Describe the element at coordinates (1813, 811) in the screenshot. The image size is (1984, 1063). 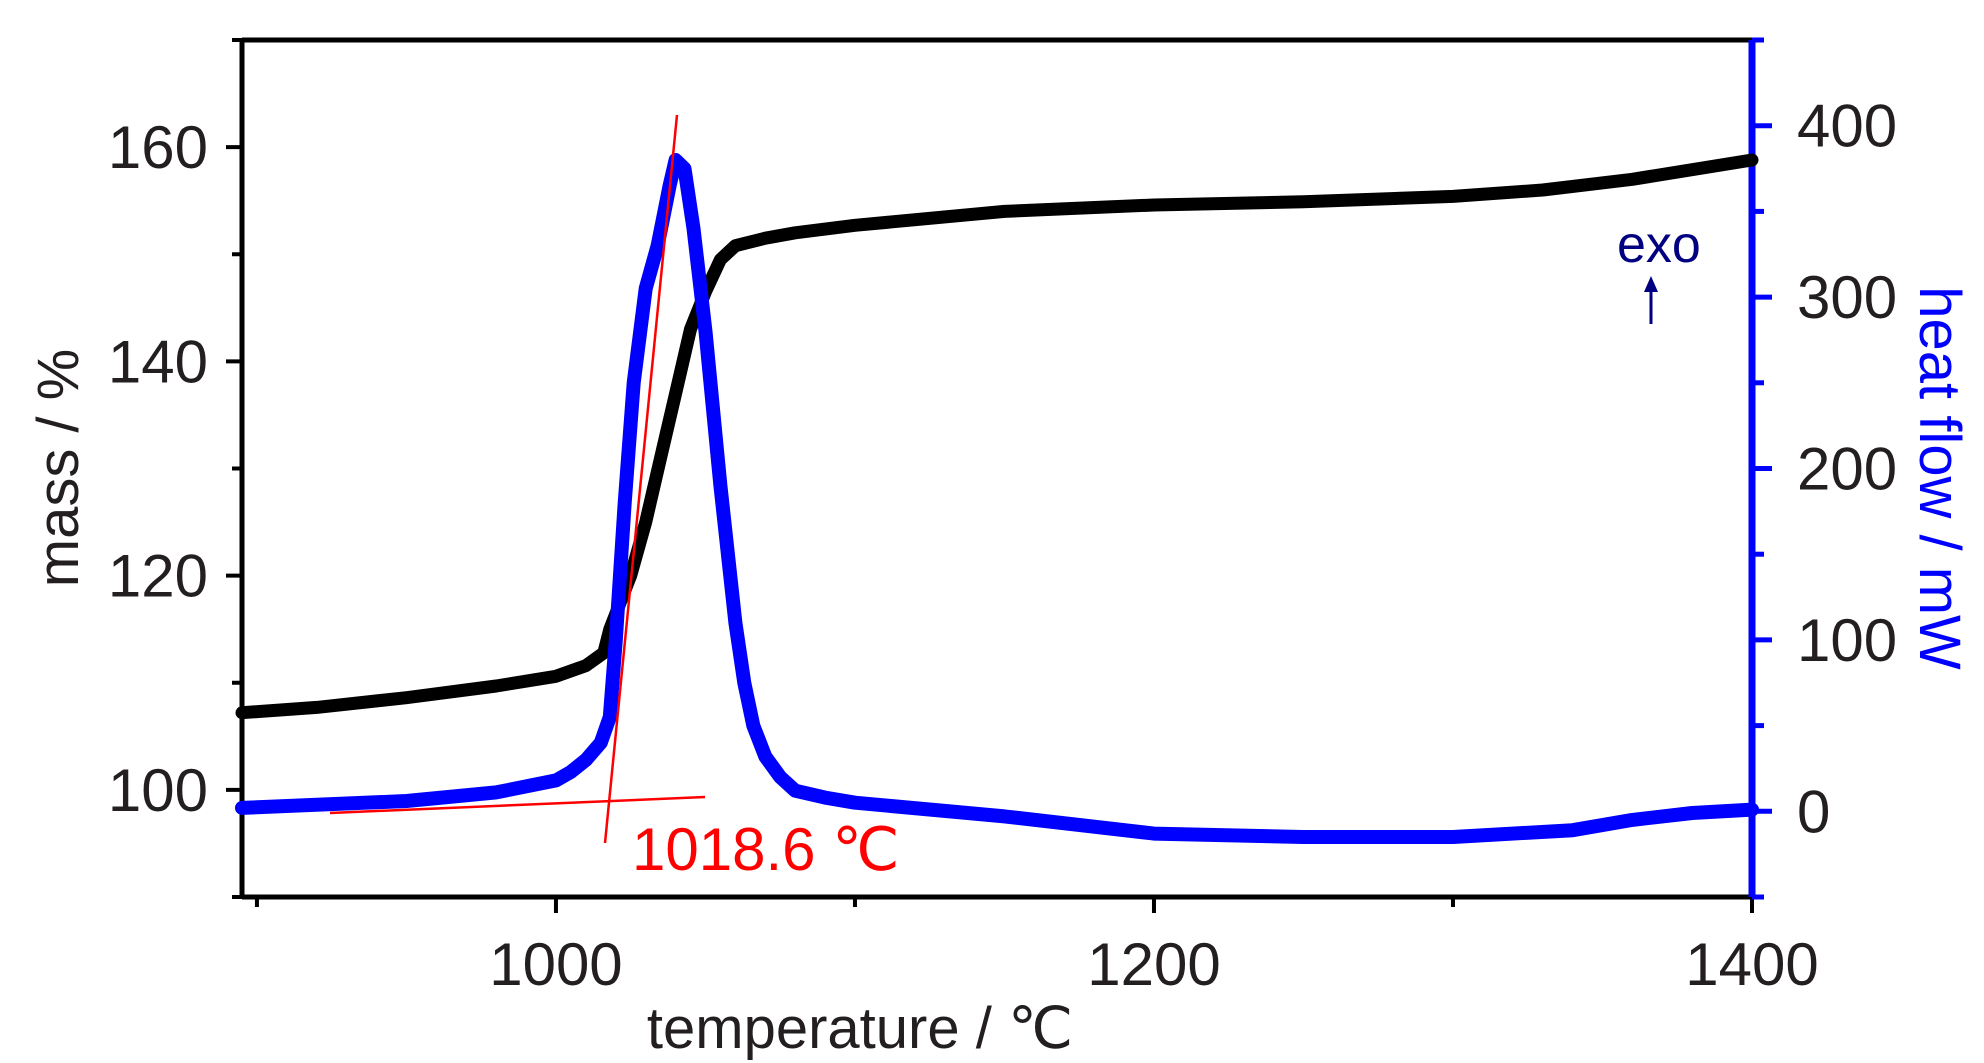
I see `y-right-tick-label: 0` at that location.